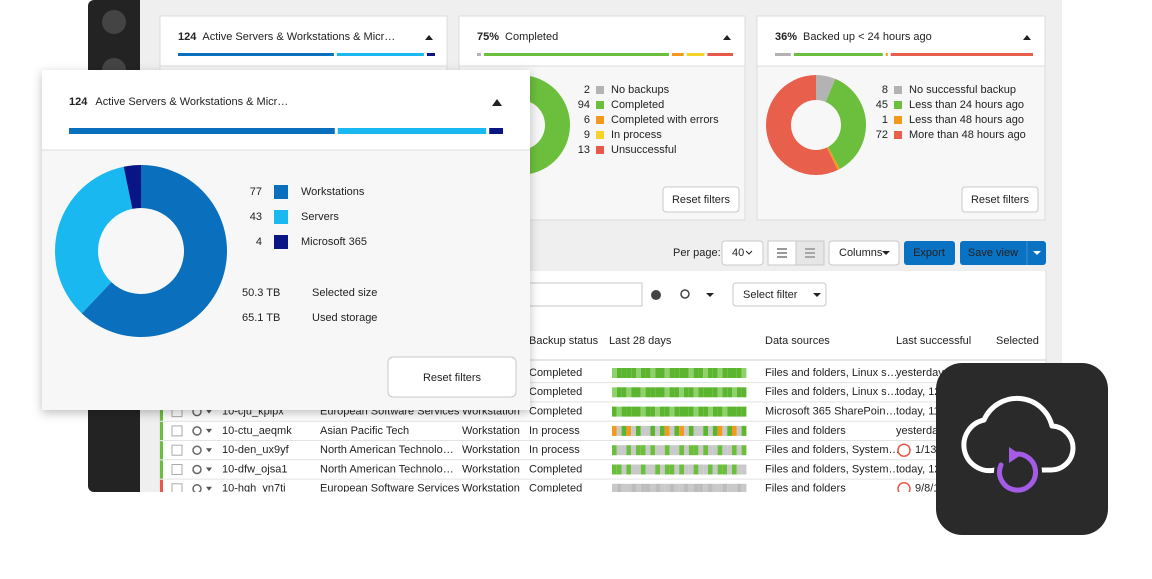 This screenshot has width=1152, height=579. I want to click on collapse-icon, so click(727, 37).